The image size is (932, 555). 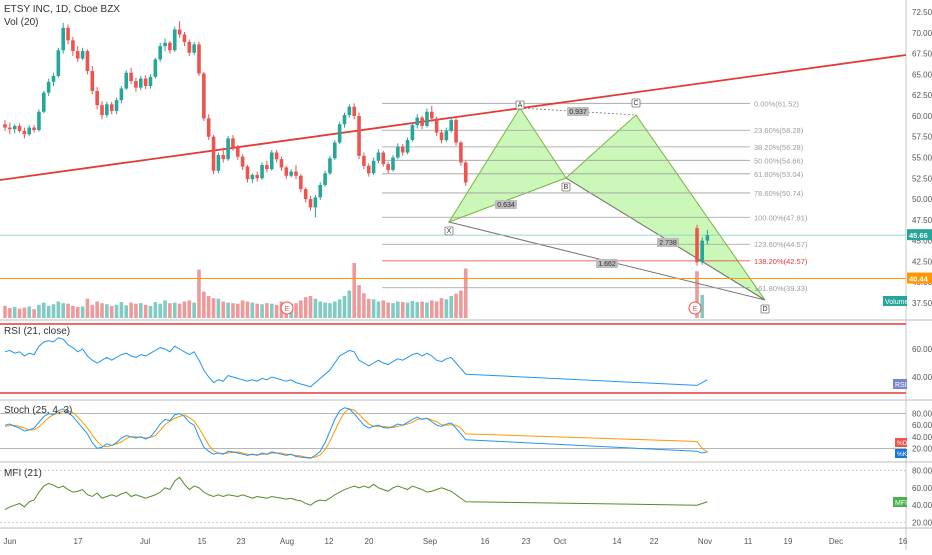 What do you see at coordinates (922, 448) in the screenshot?
I see `stoch-tick-label: 20.00` at bounding box center [922, 448].